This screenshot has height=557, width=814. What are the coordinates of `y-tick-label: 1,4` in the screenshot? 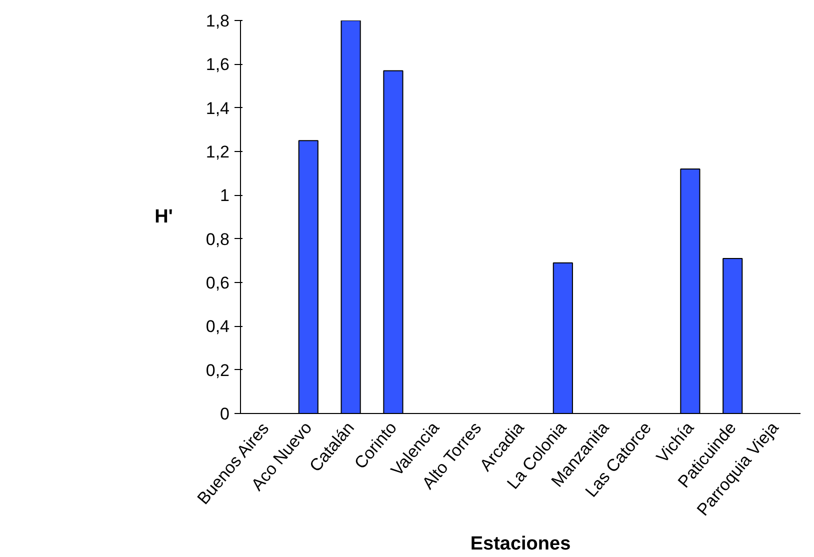 It's located at (218, 108).